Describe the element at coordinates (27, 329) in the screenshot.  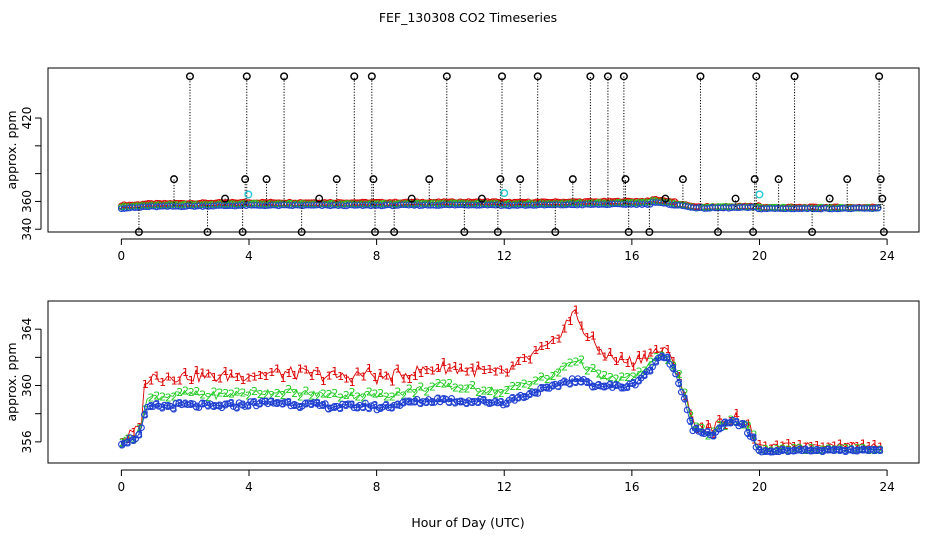
I see `bottom-y-tick-label: 364` at that location.